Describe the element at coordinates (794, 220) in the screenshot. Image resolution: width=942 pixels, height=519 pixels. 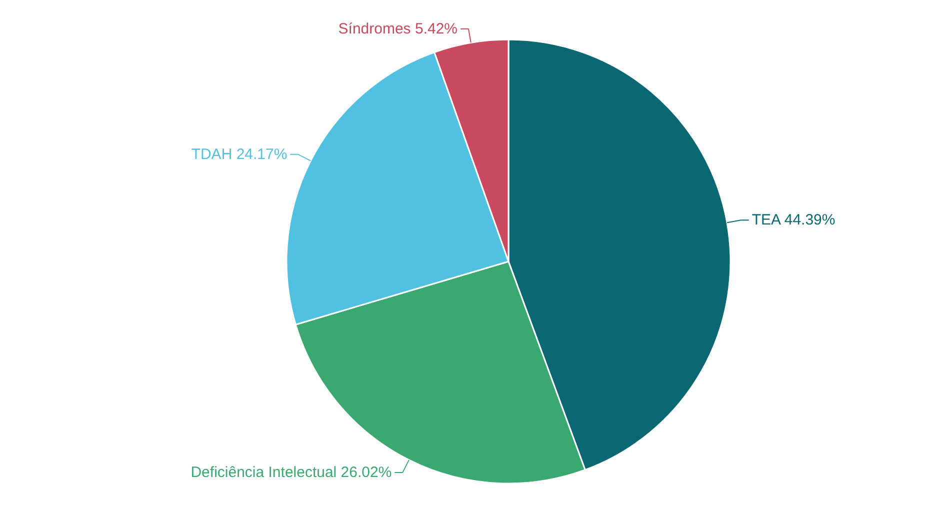
I see `slice-label: TEA 44.39%` at that location.